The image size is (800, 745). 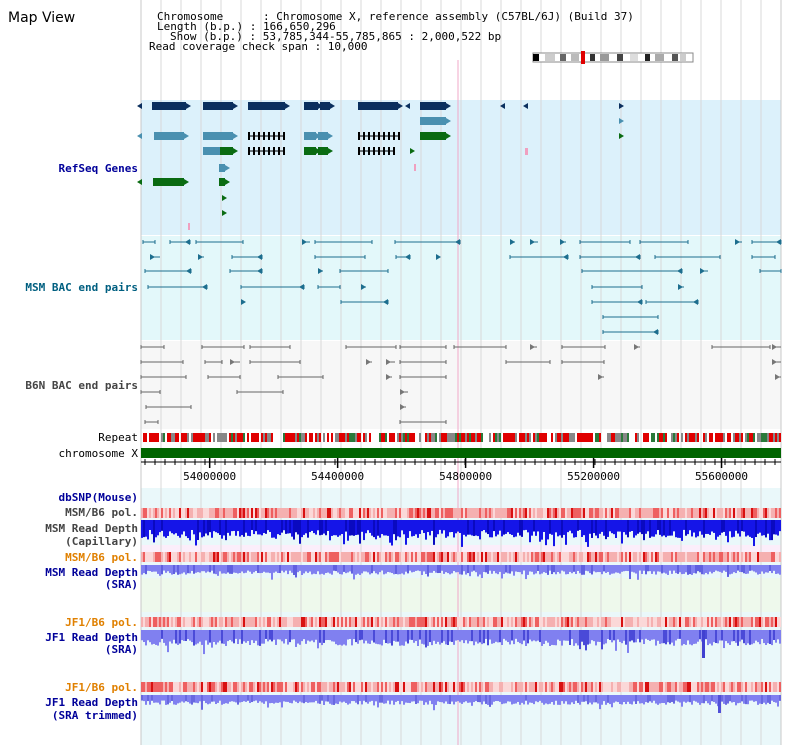 What do you see at coordinates (98, 497) in the screenshot?
I see `track-label-dbsnp: dbSNP(Mouse)` at bounding box center [98, 497].